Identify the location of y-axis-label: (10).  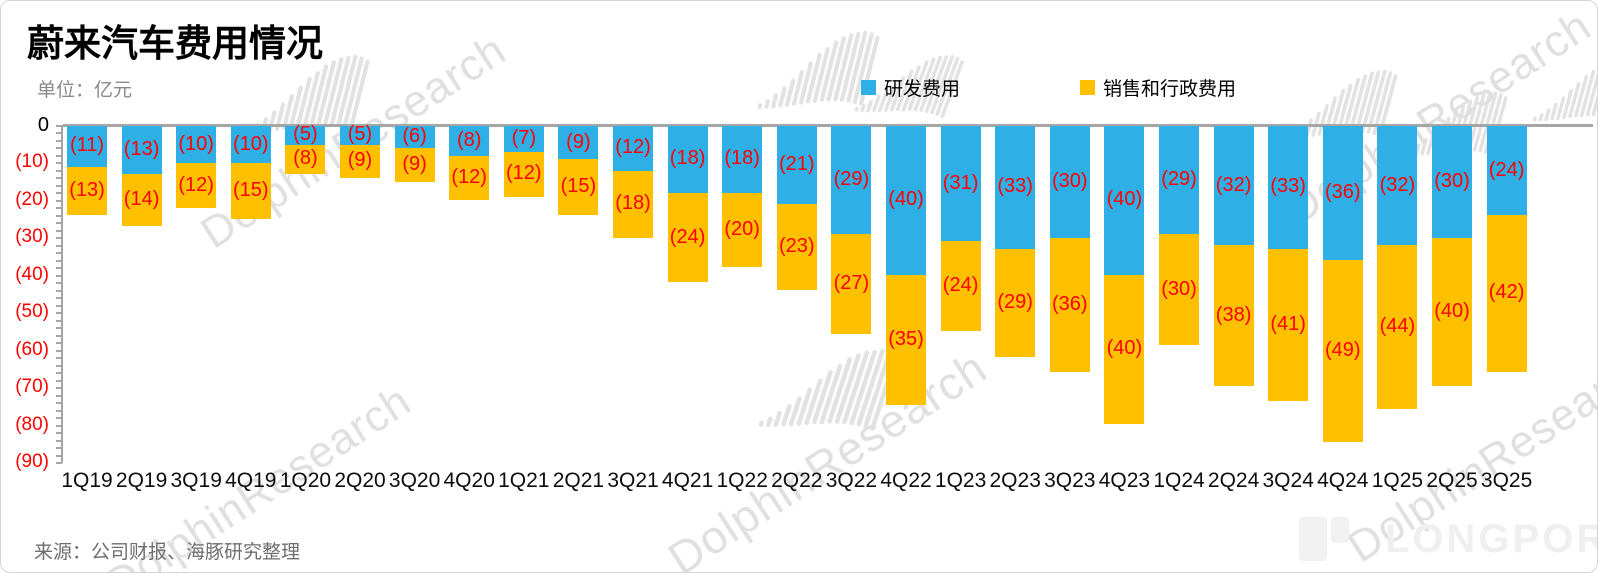
(32, 162).